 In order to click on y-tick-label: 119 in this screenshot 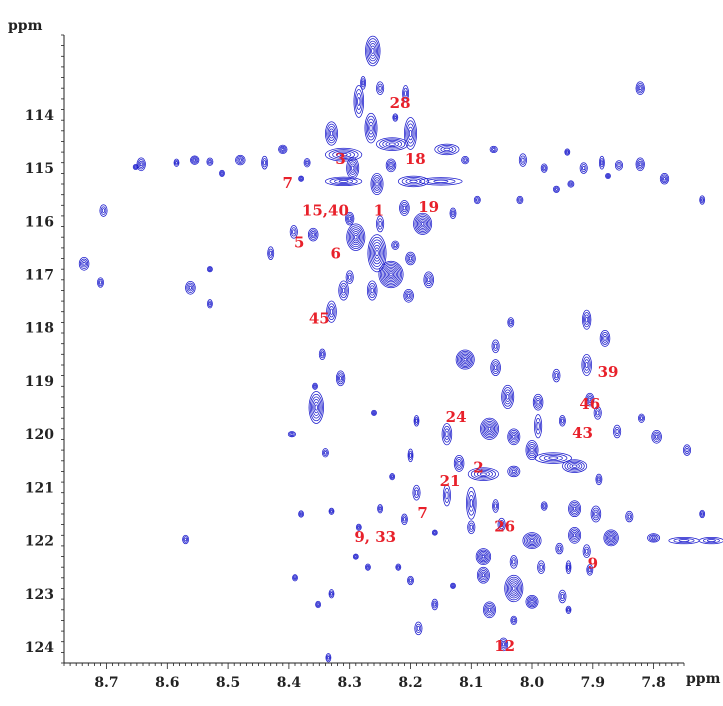, I will do `click(39, 382)`.